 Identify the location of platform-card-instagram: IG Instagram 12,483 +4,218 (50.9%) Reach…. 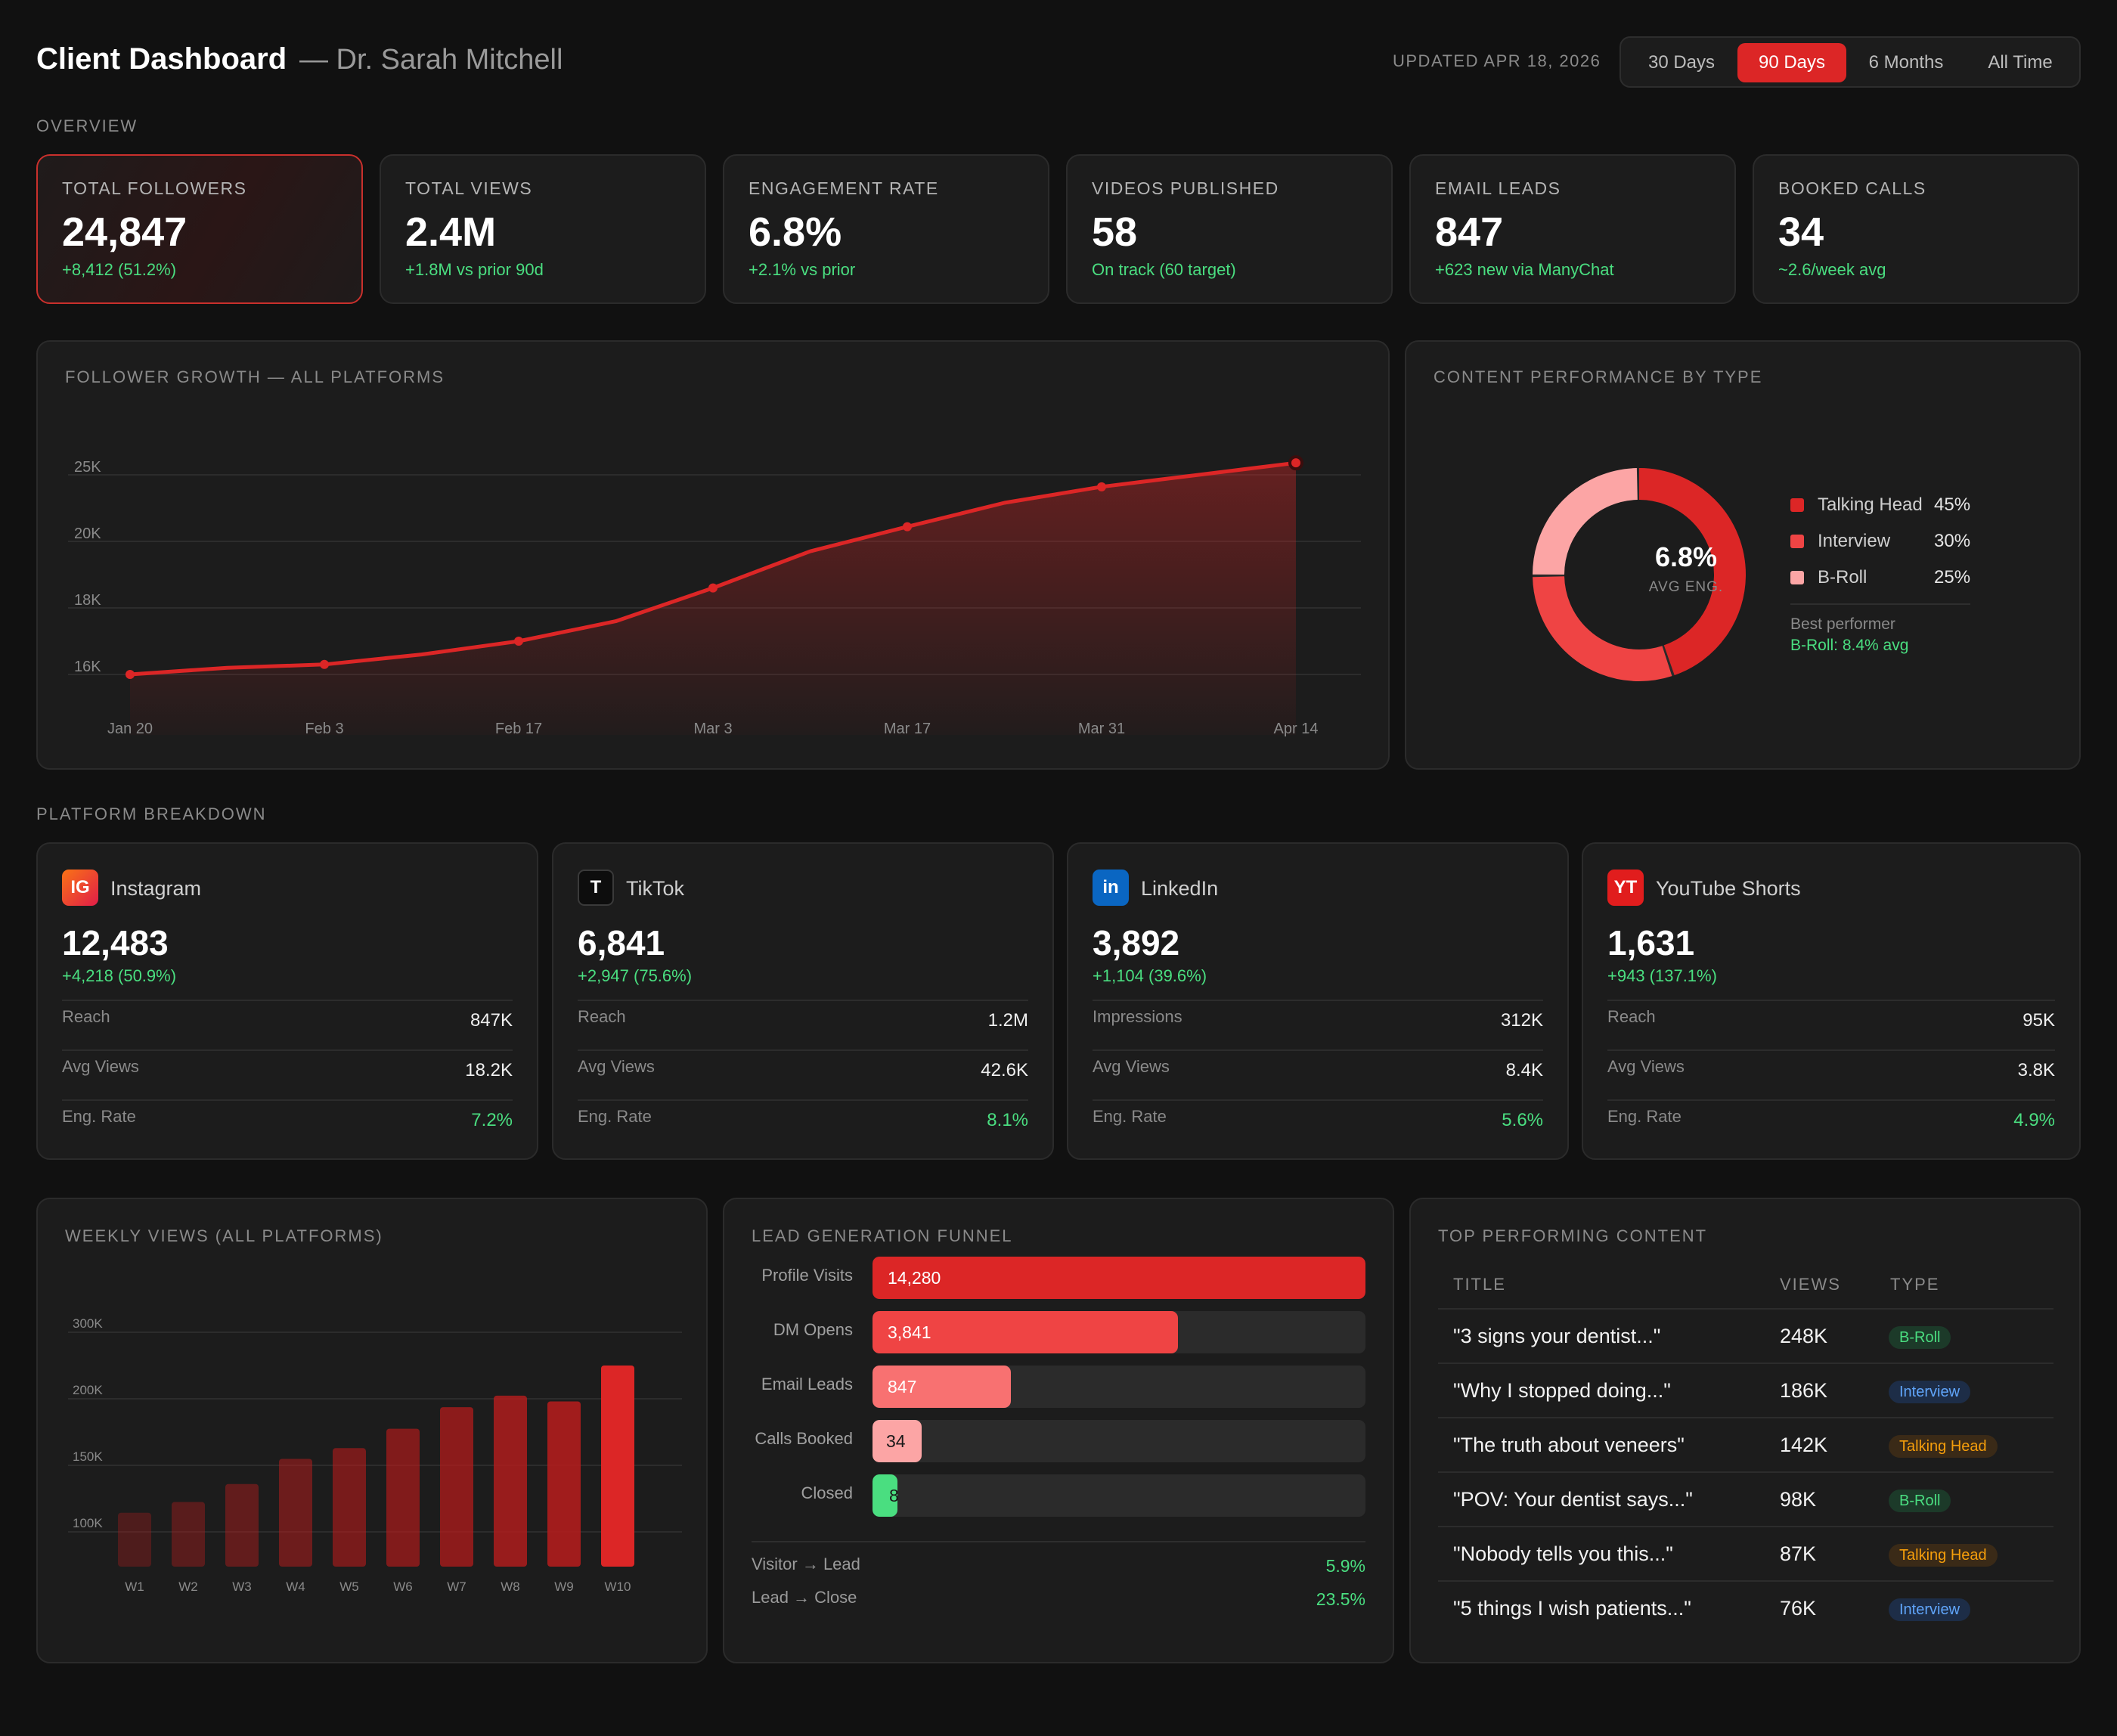
(287, 1001).